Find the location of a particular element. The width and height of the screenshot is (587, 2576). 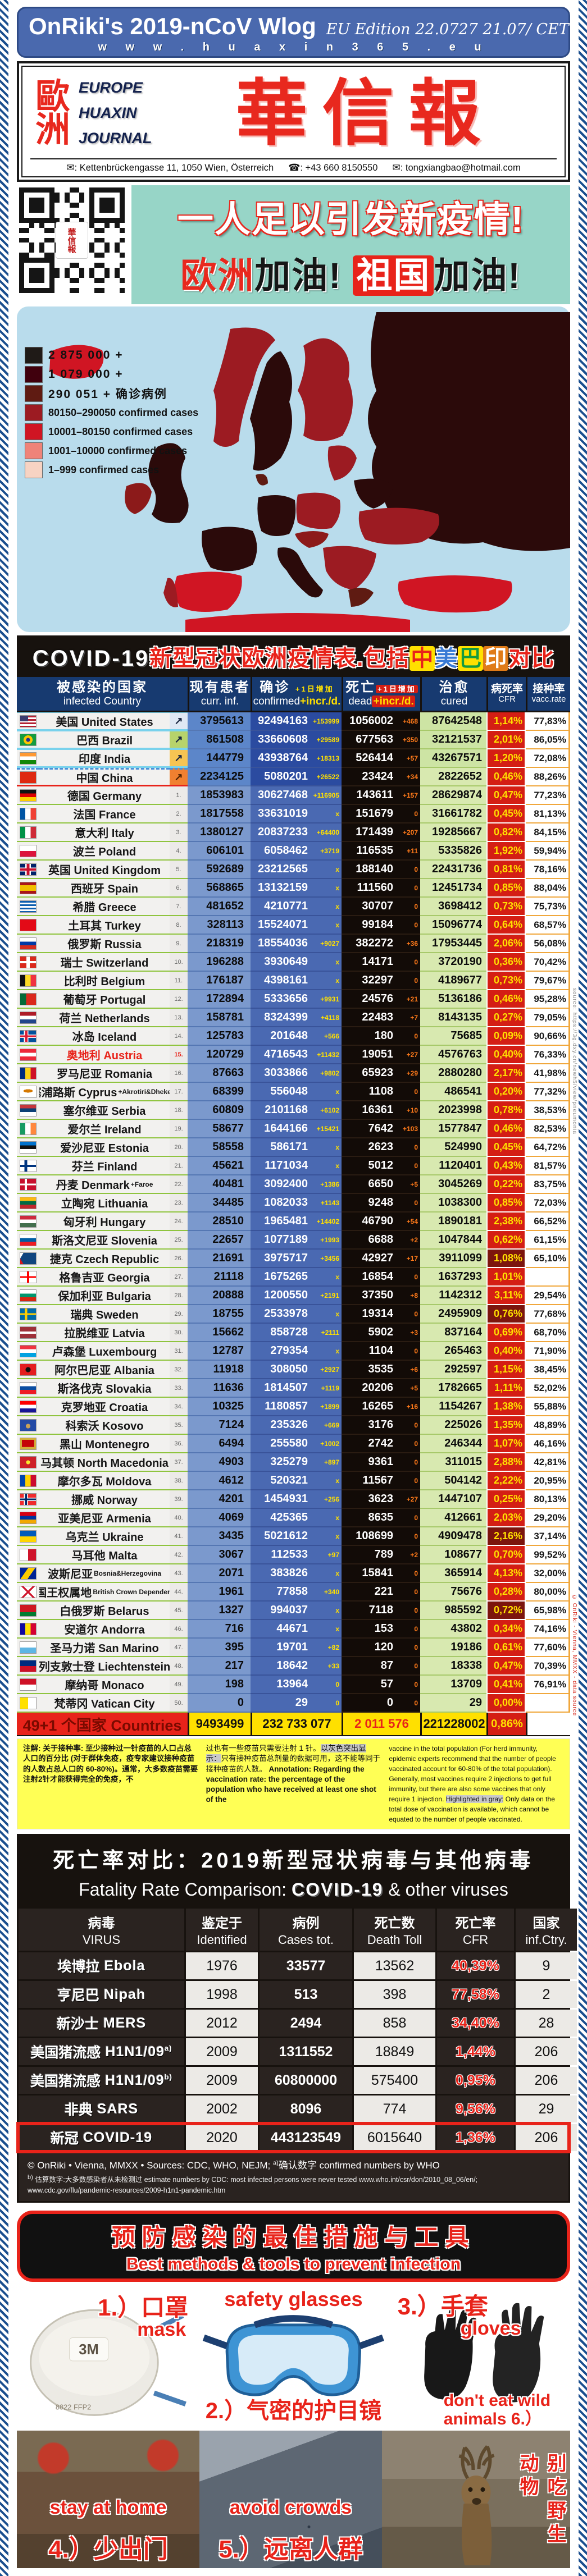

country-name: 英国王权属地British Crown Dependencies is located at coordinates (104, 1592).